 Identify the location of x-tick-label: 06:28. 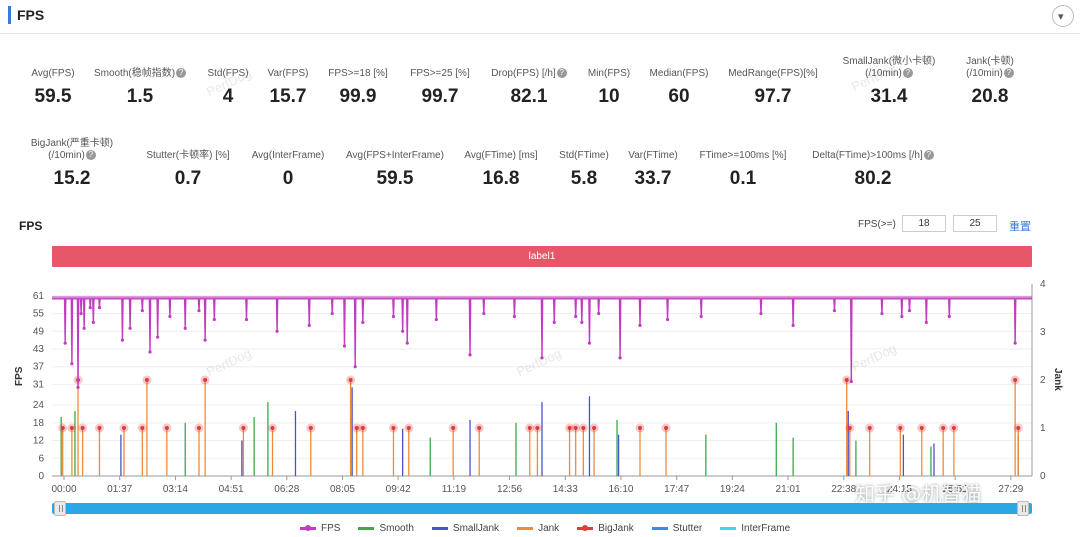
(286, 489).